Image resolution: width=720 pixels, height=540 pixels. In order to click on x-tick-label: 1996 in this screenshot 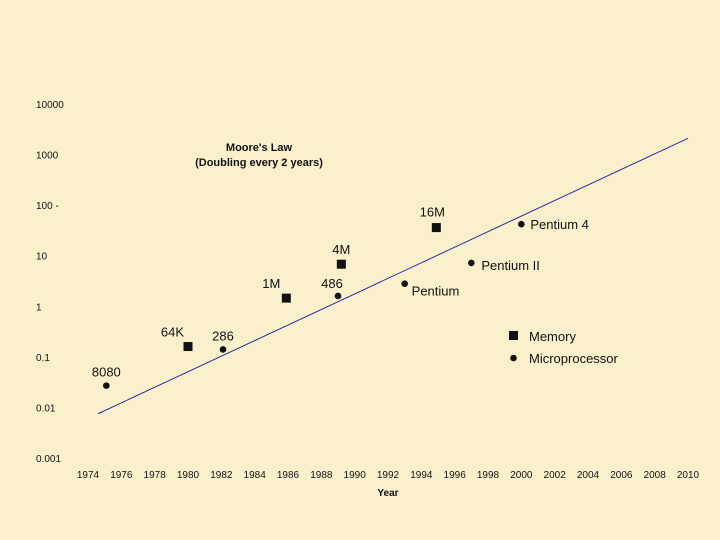, I will do `click(455, 475)`.